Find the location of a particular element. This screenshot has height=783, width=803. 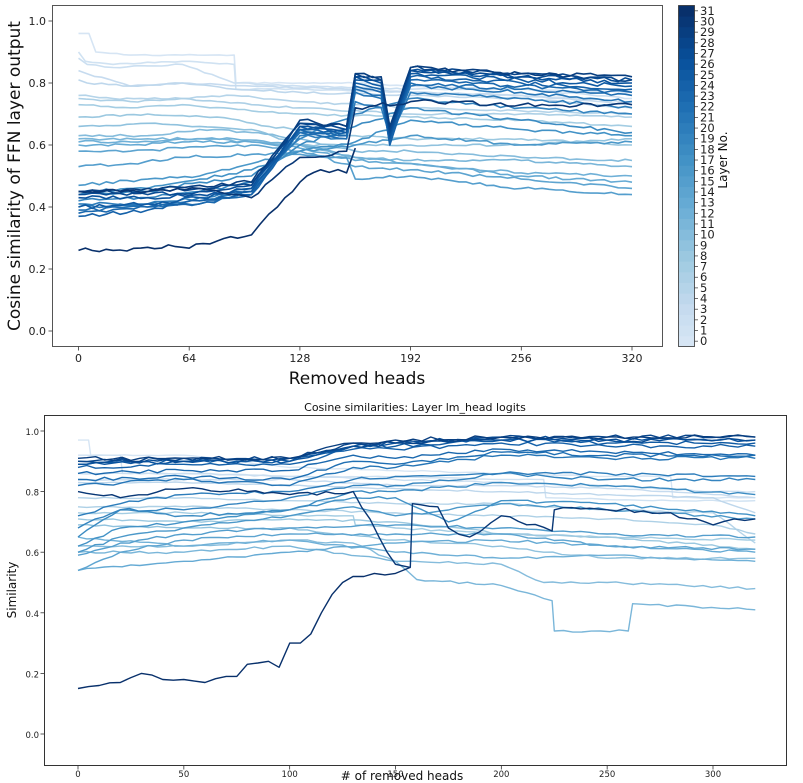

colorbar-tick-label: 5 is located at coordinates (703, 288).